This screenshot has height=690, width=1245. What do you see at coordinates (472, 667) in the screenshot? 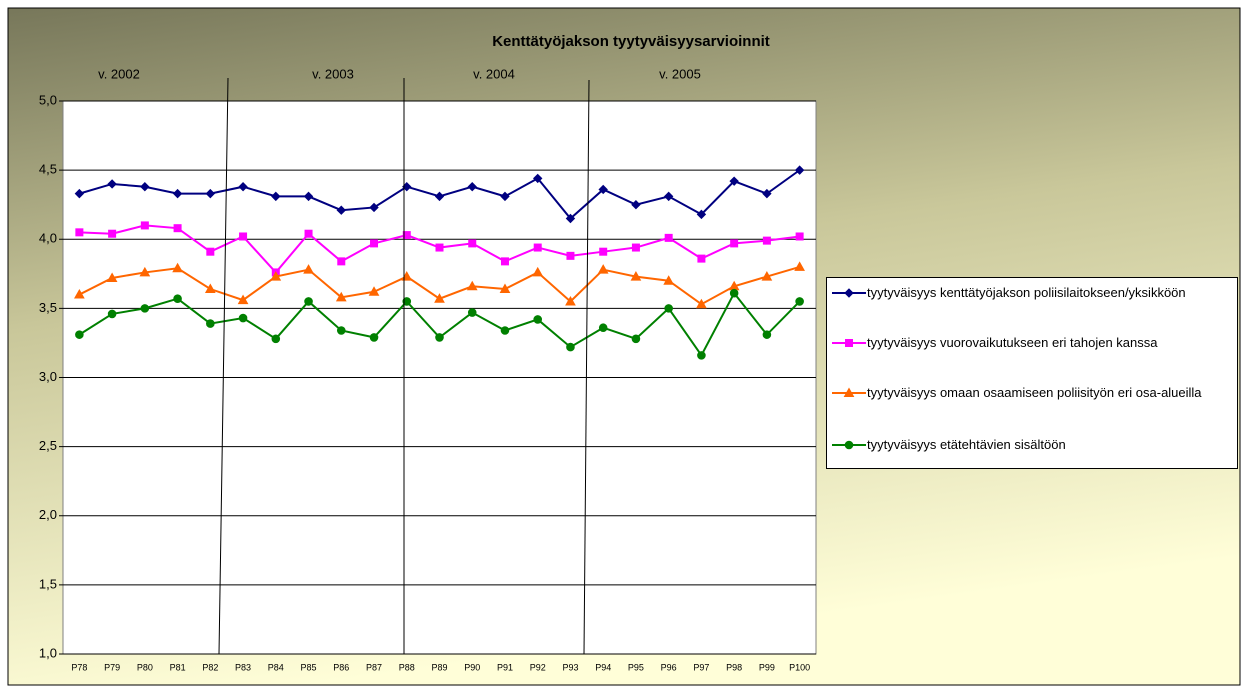
I see `x-tick-label: P90` at bounding box center [472, 667].